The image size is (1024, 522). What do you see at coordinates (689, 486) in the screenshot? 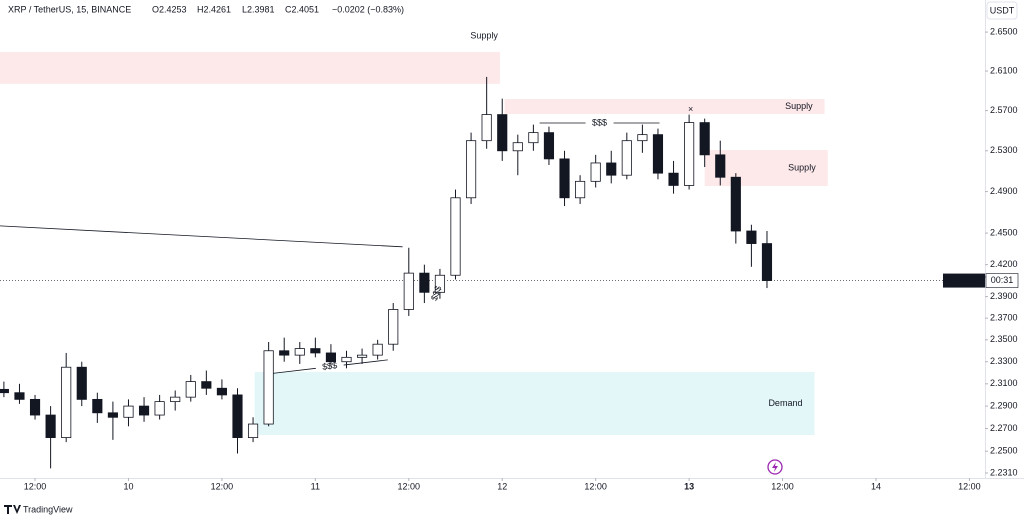
I see `x-tick-label: 13` at bounding box center [689, 486].